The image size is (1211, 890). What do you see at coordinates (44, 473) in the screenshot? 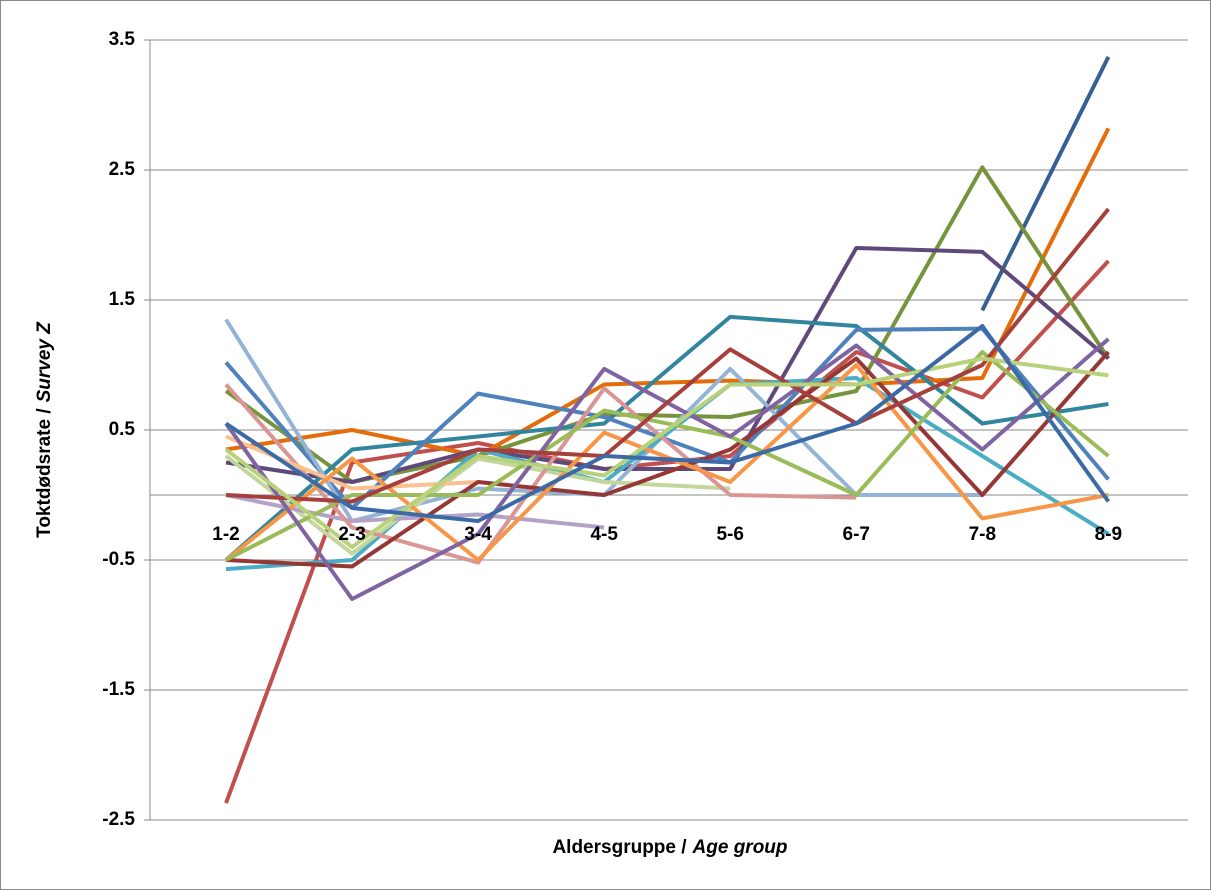
I see `y-axis-title-main: Toktdødsrate /` at bounding box center [44, 473].